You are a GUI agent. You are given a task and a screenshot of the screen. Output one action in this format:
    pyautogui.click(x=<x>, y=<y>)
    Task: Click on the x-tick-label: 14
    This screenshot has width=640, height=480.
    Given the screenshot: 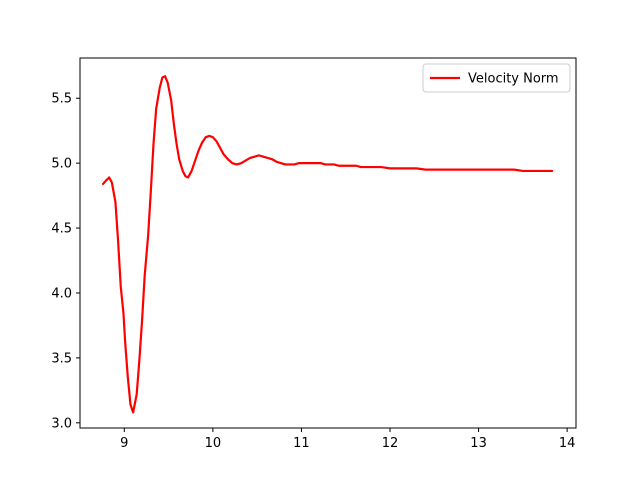 What is the action you would take?
    pyautogui.click(x=567, y=443)
    